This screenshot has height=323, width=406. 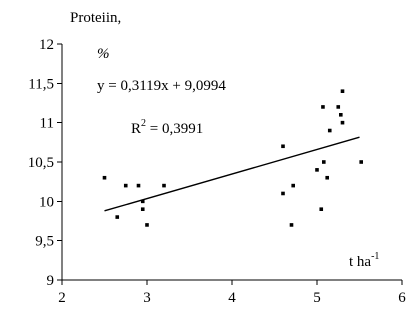 What do you see at coordinates (136, 129) in the screenshot?
I see `r-squared-symbol: R` at bounding box center [136, 129].